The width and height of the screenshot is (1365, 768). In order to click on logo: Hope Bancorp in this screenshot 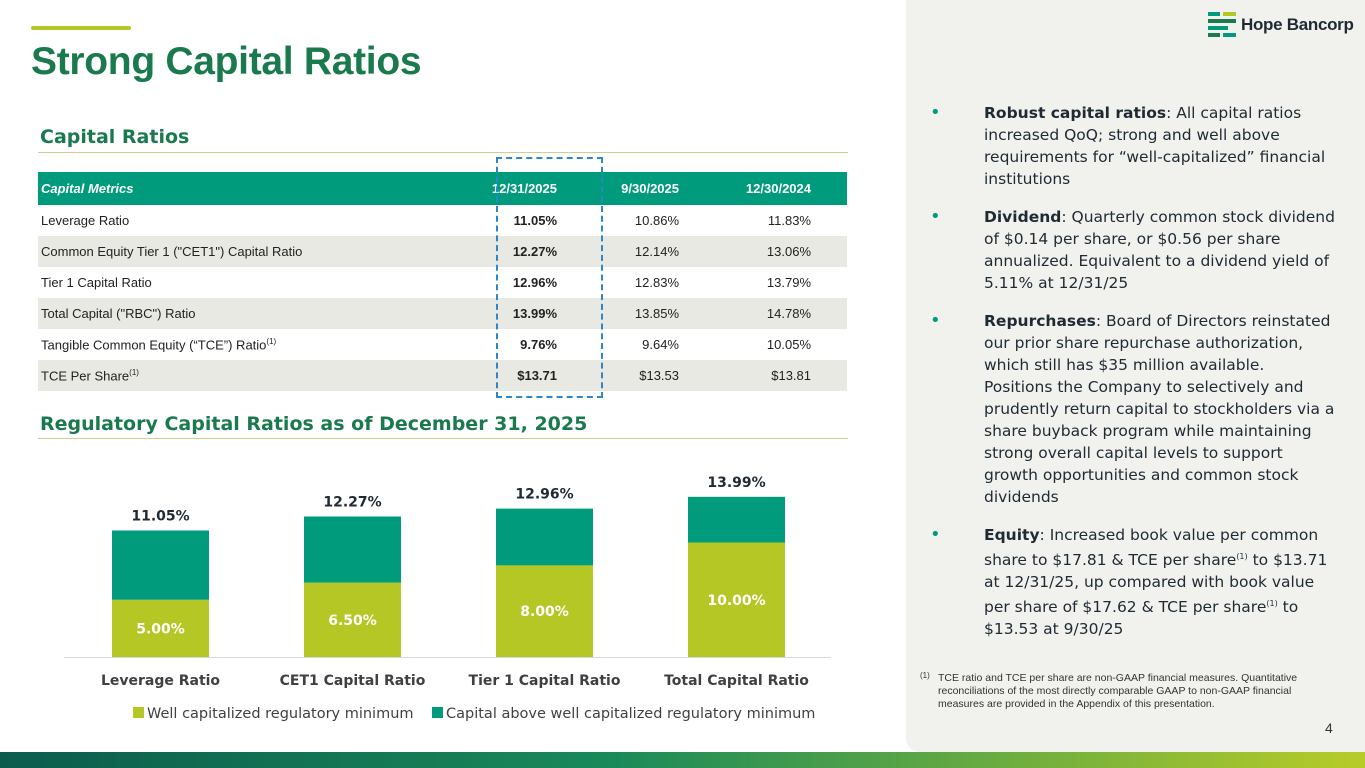, I will do `click(1281, 25)`.